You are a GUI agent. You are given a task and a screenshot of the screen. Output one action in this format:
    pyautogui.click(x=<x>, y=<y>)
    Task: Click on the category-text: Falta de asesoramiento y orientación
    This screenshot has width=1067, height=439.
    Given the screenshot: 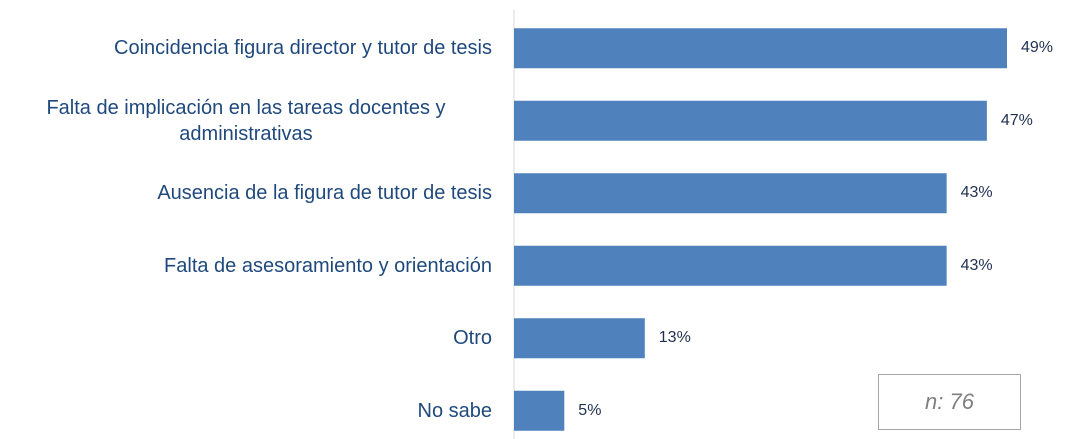 What is the action you would take?
    pyautogui.click(x=328, y=265)
    